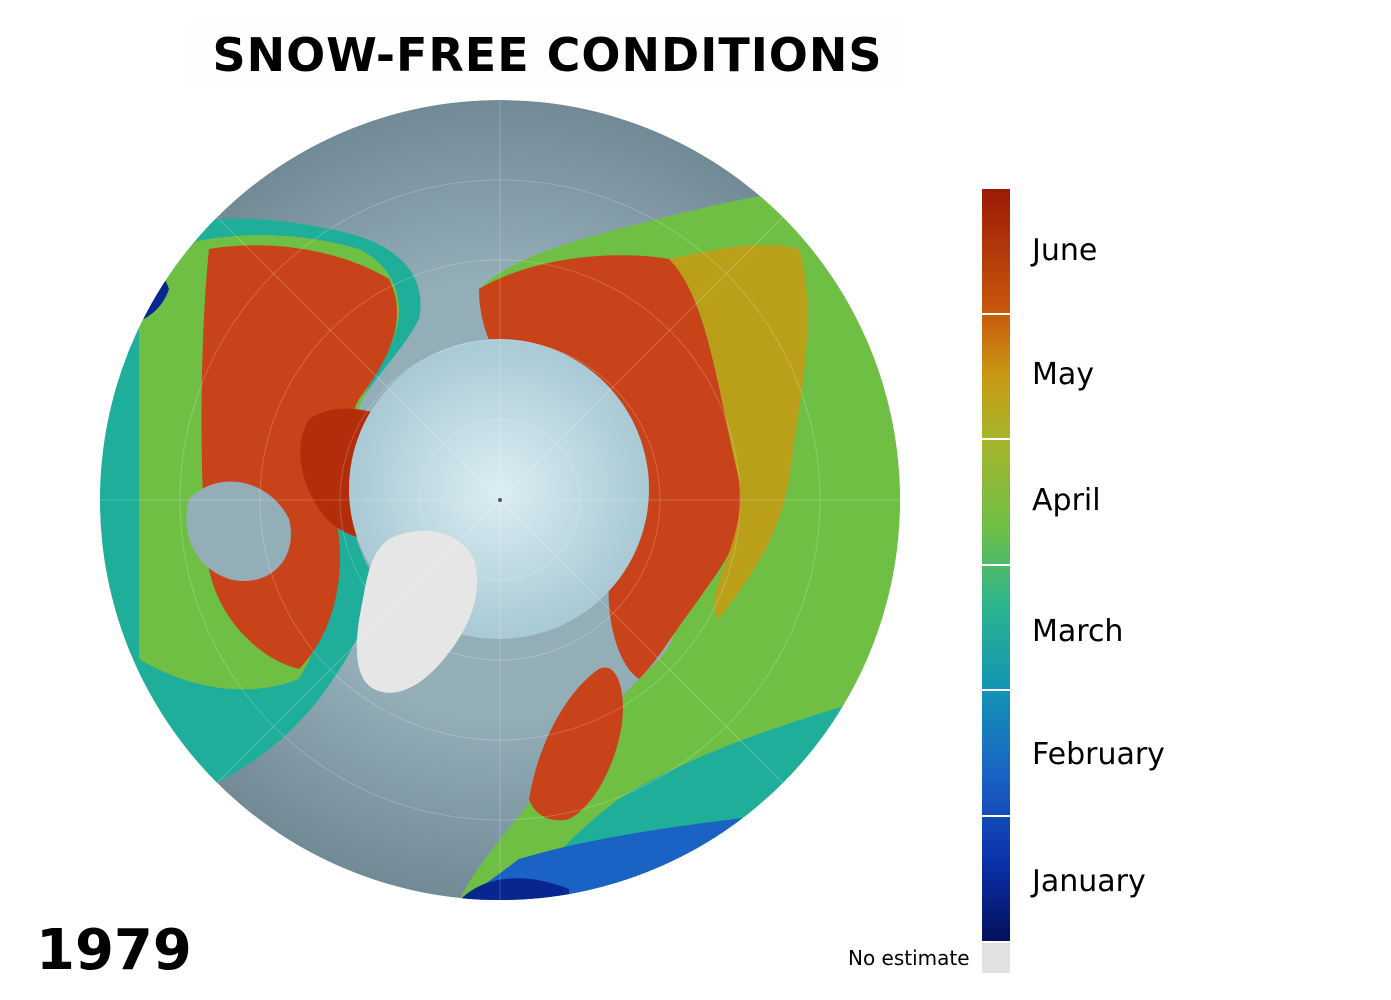 This screenshot has width=1391, height=1000. Describe the element at coordinates (996, 958) in the screenshot. I see `no-estimate-swatch` at that location.